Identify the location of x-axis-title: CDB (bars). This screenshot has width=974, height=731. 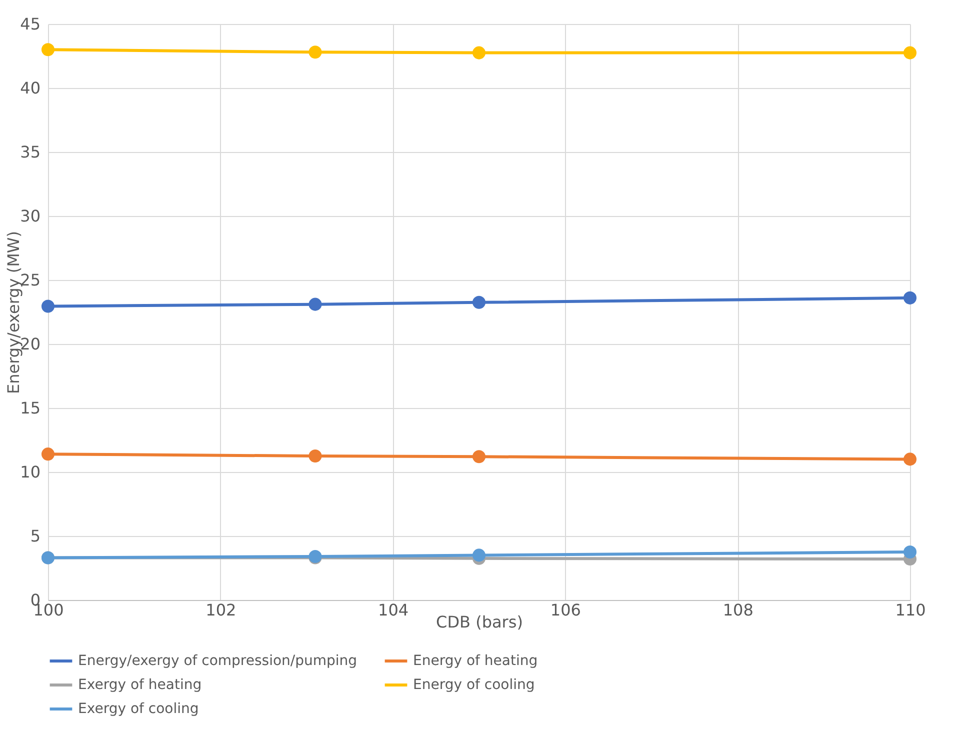
(479, 622).